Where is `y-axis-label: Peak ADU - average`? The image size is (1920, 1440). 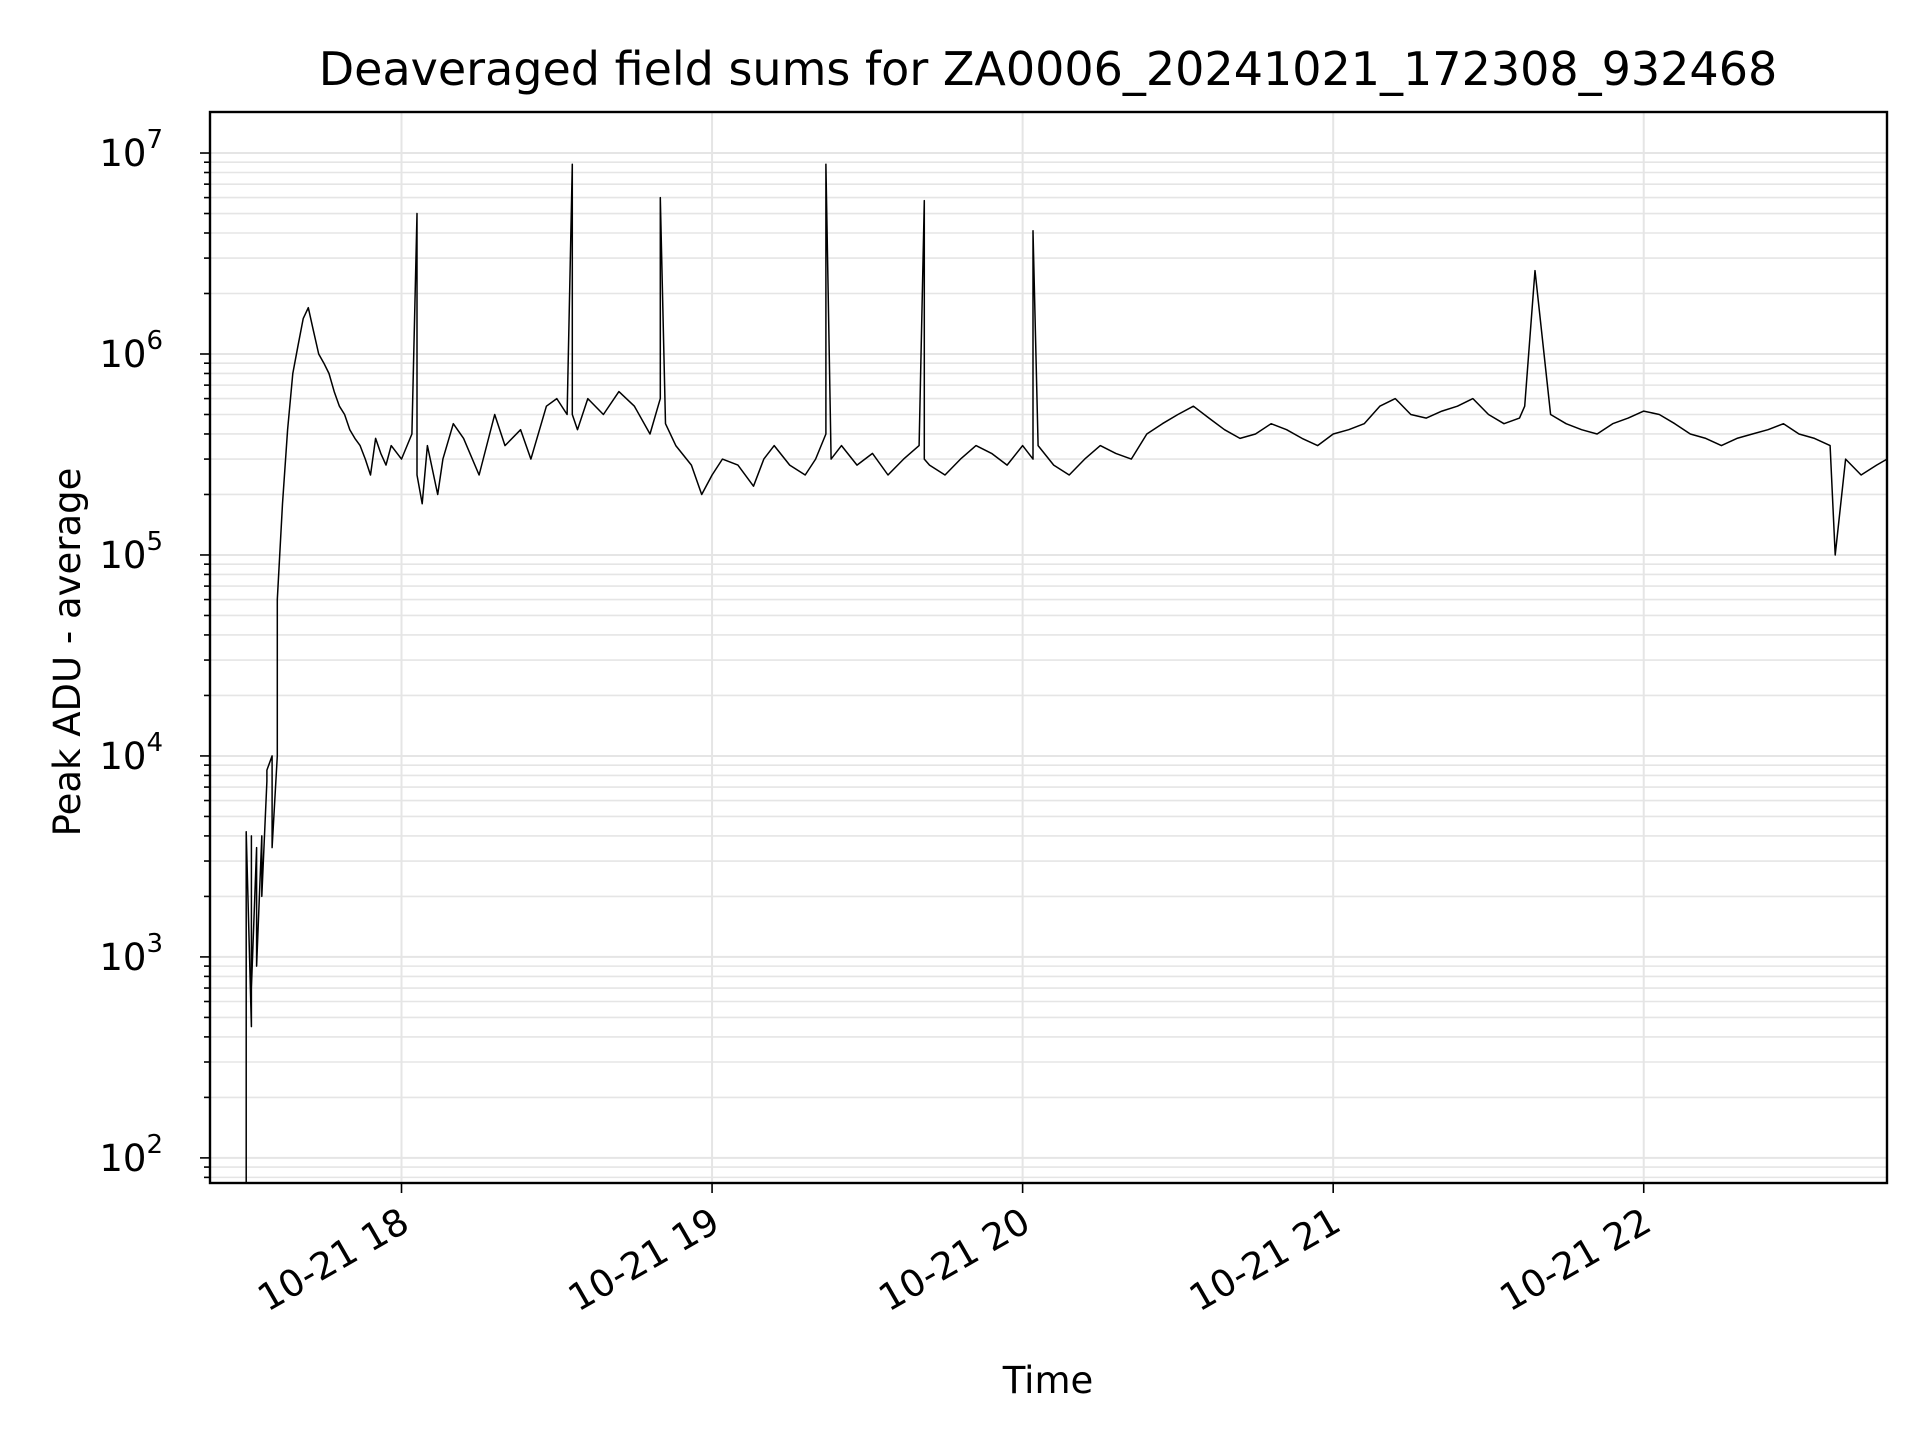
y-axis-label: Peak ADU - average is located at coordinates (67, 652).